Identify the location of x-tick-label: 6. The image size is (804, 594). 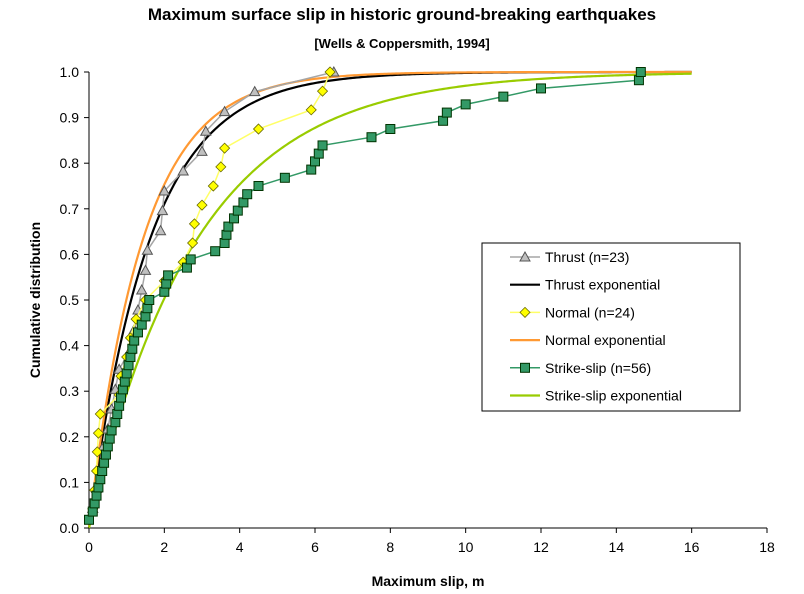
(315, 547).